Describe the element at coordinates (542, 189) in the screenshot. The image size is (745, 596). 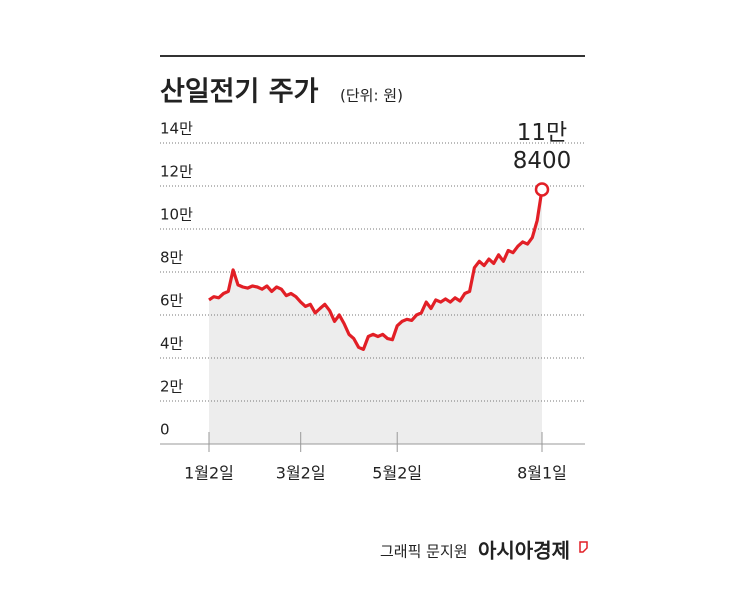
I see `end-point` at that location.